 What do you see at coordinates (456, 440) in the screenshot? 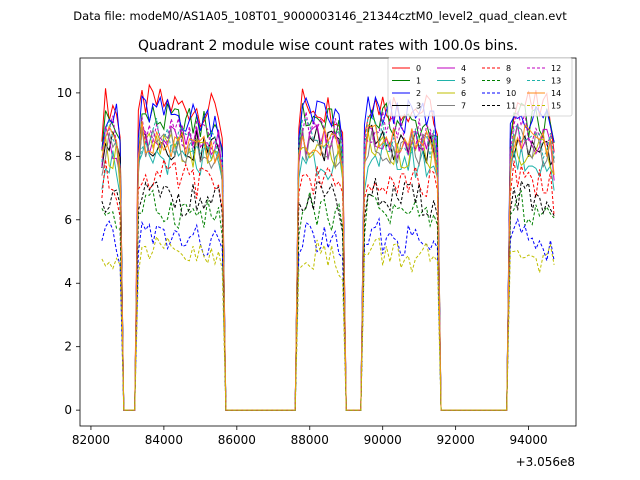
I see `x-tick-label: 92000` at bounding box center [456, 440].